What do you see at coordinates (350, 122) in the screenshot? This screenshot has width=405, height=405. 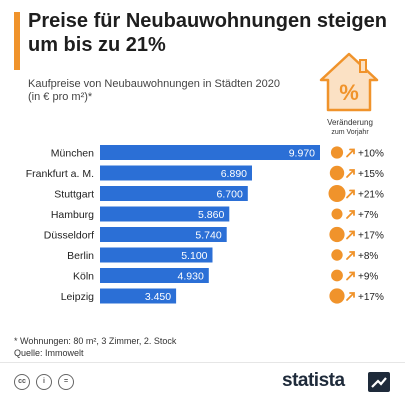 I see `change-header-line1: Veränderung` at bounding box center [350, 122].